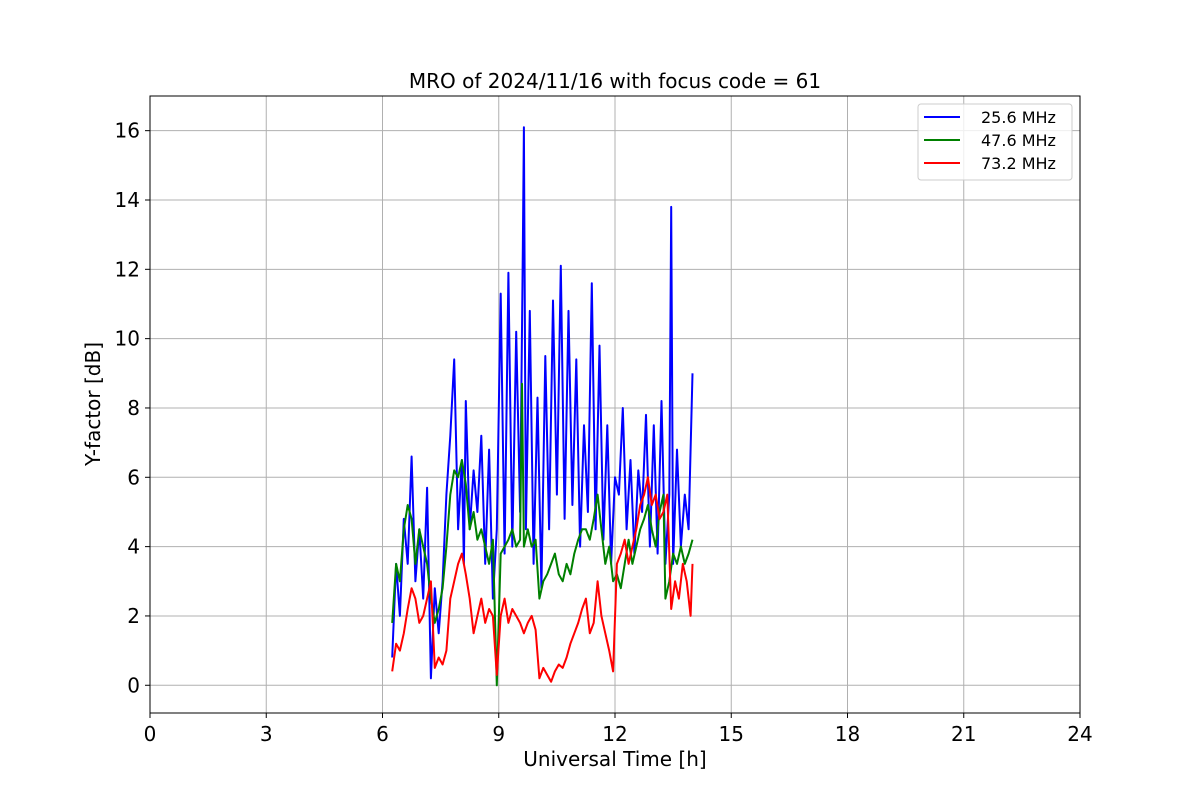 Image resolution: width=1200 pixels, height=800 pixels. I want to click on y-axis-label: Y-factor [dB], so click(93, 404).